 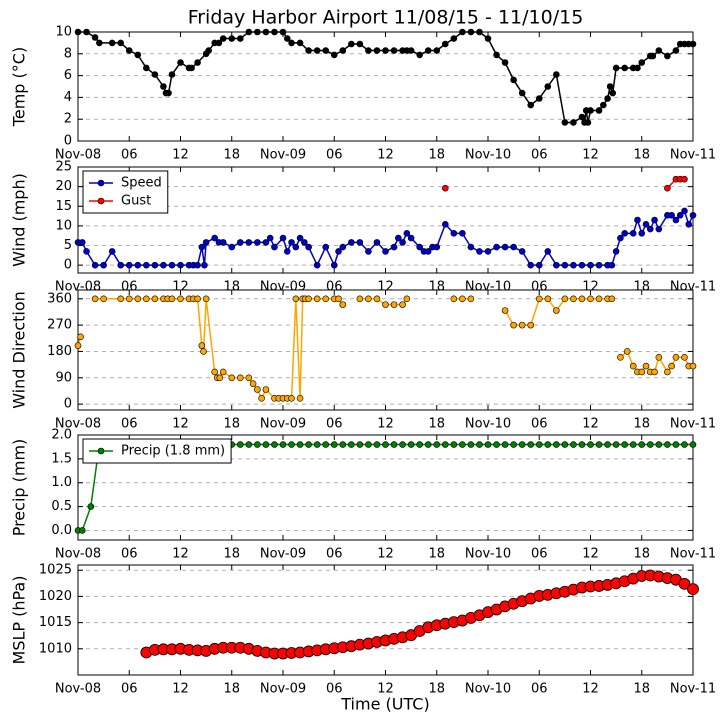 What do you see at coordinates (283, 287) in the screenshot?
I see `x-tick-label: Nov-09` at bounding box center [283, 287].